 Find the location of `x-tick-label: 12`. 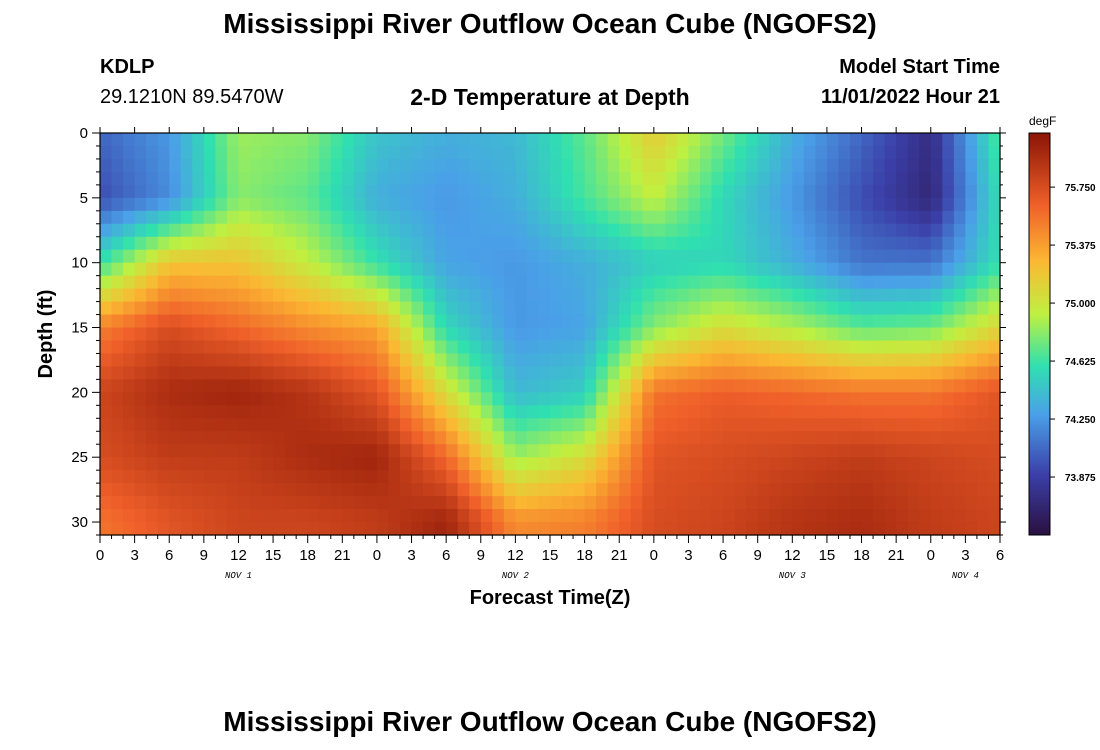

x-tick-label: 12 is located at coordinates (515, 555).